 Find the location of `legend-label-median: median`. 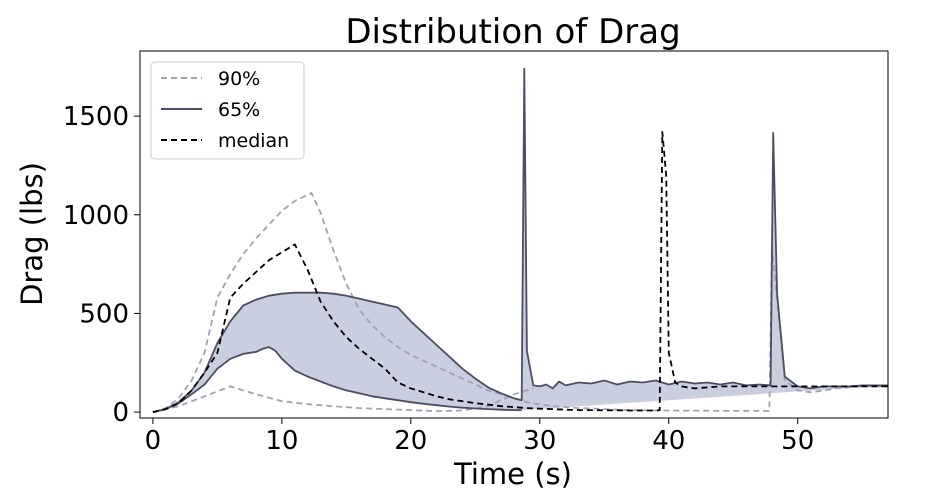

legend-label-median: median is located at coordinates (253, 141).